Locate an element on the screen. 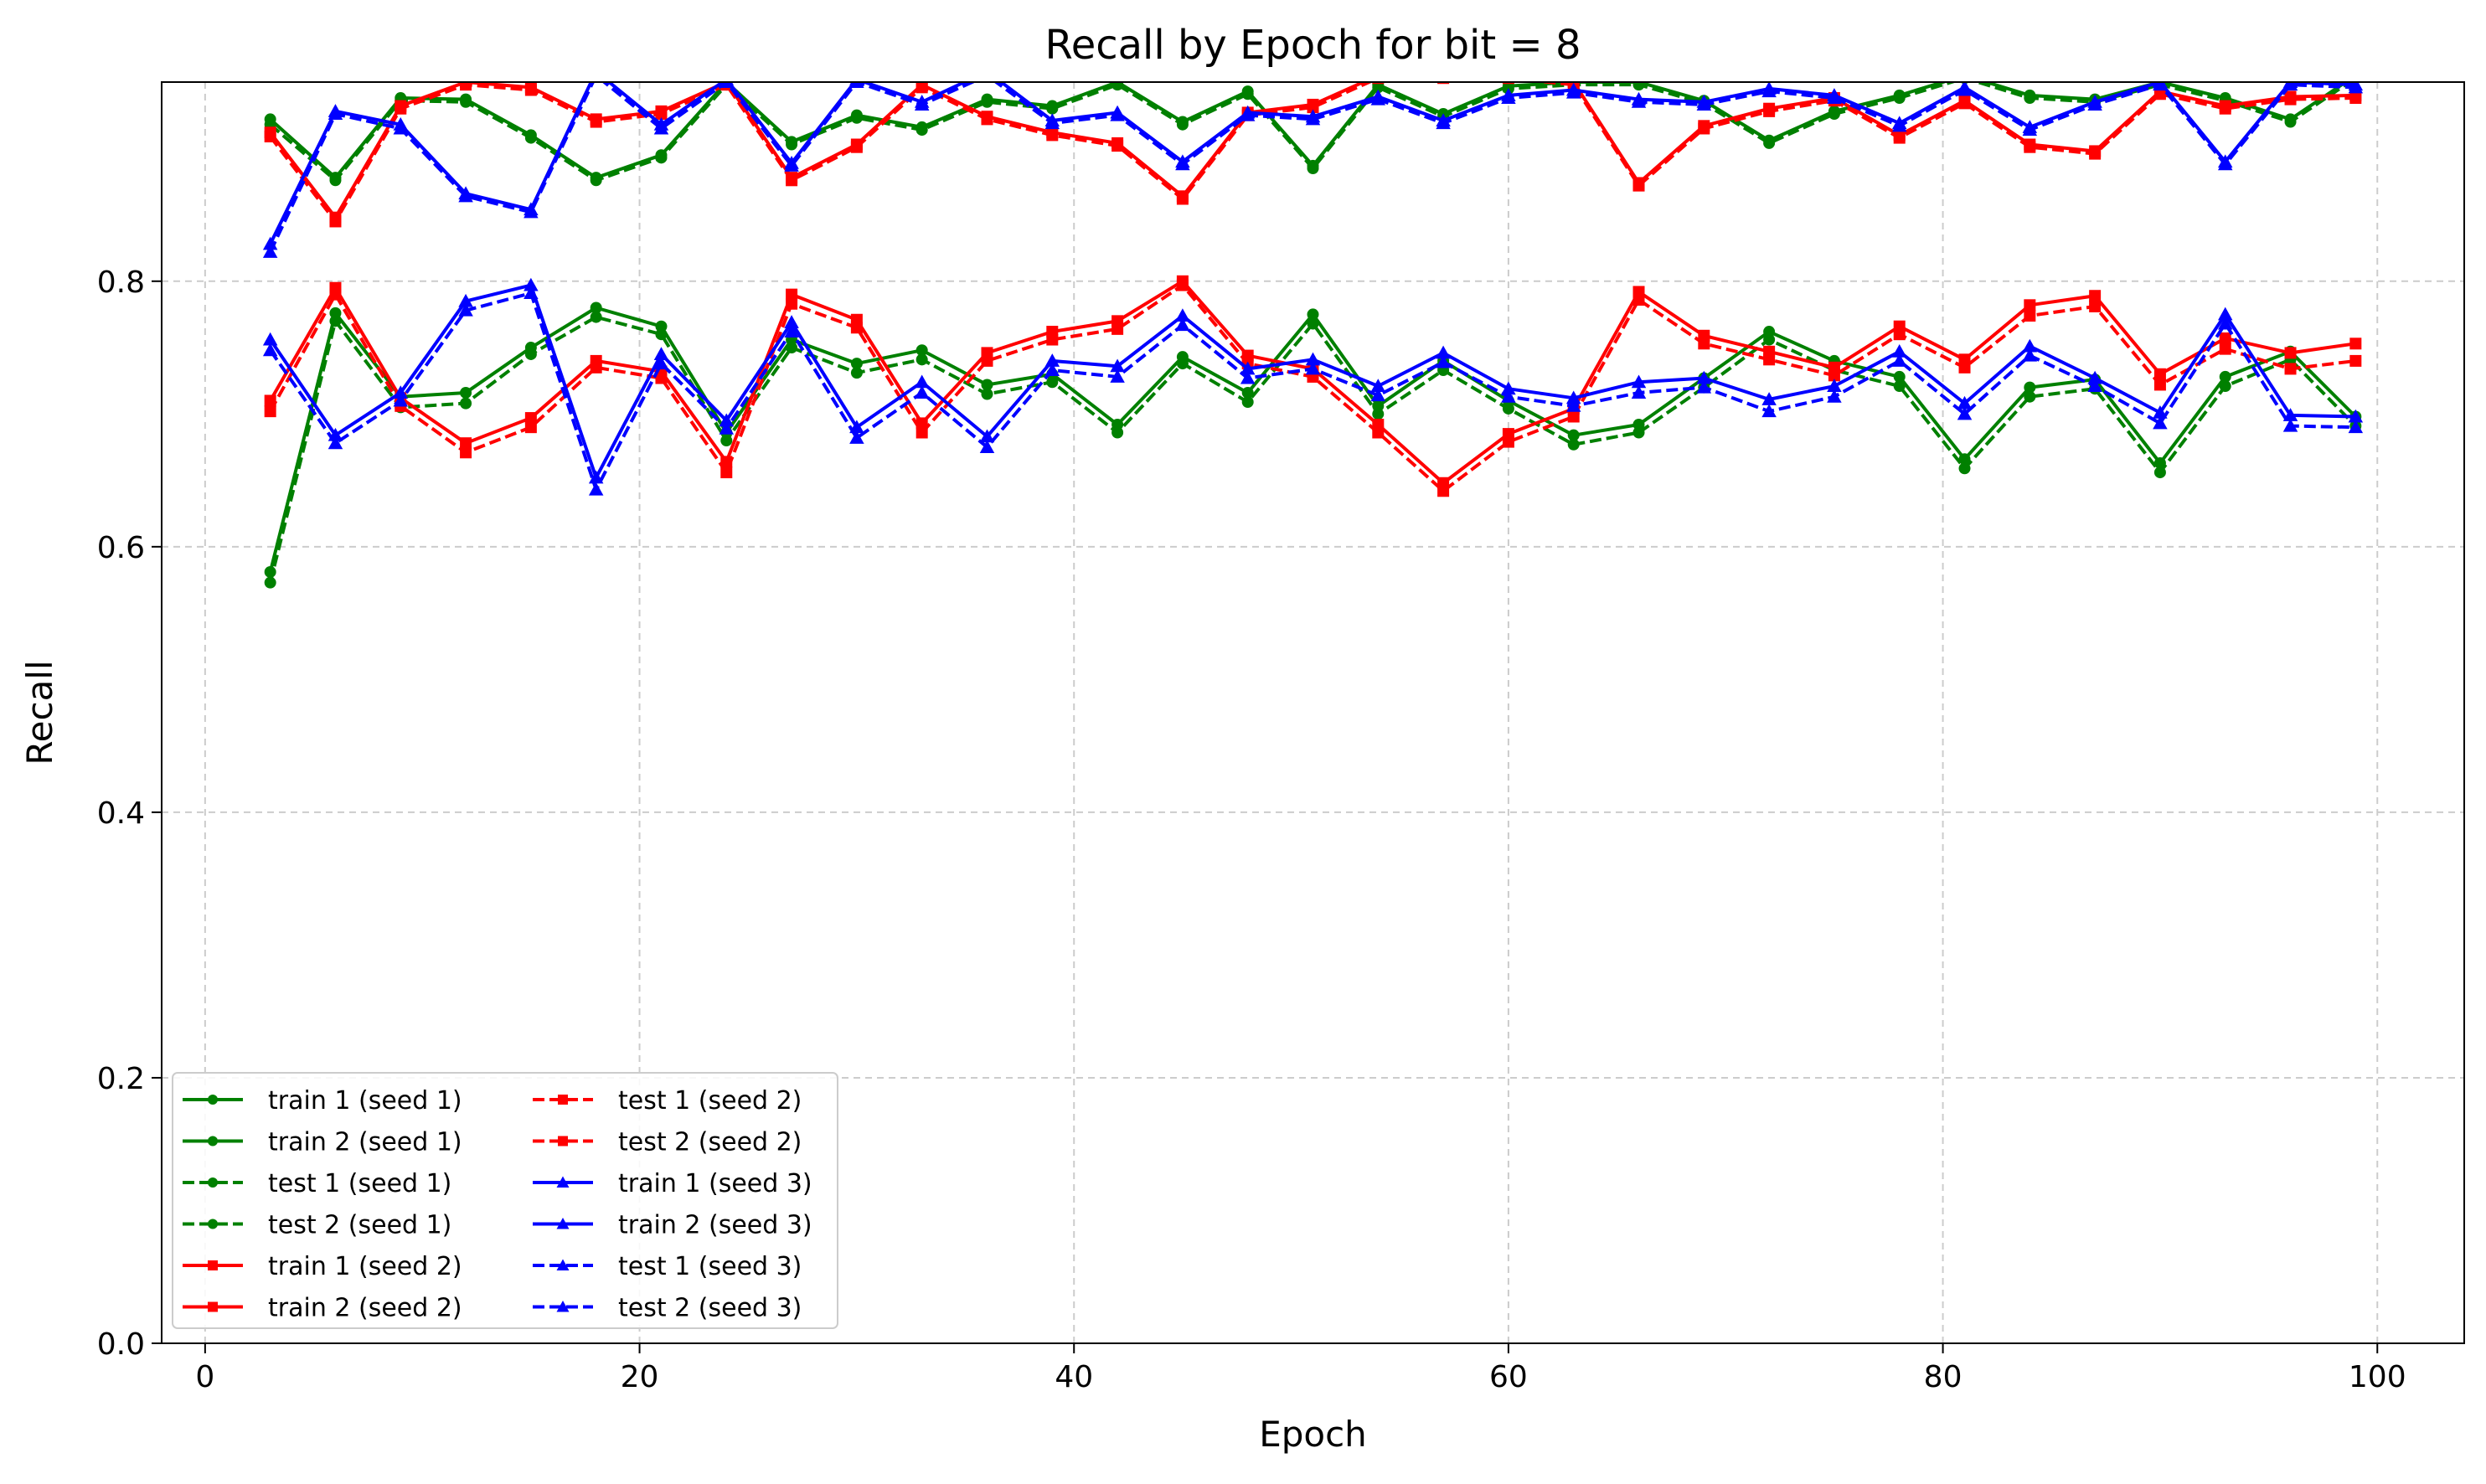 This screenshot has height=1484, width=2486. legend-item: test 2 (seed 3) is located at coordinates (667, 1308).